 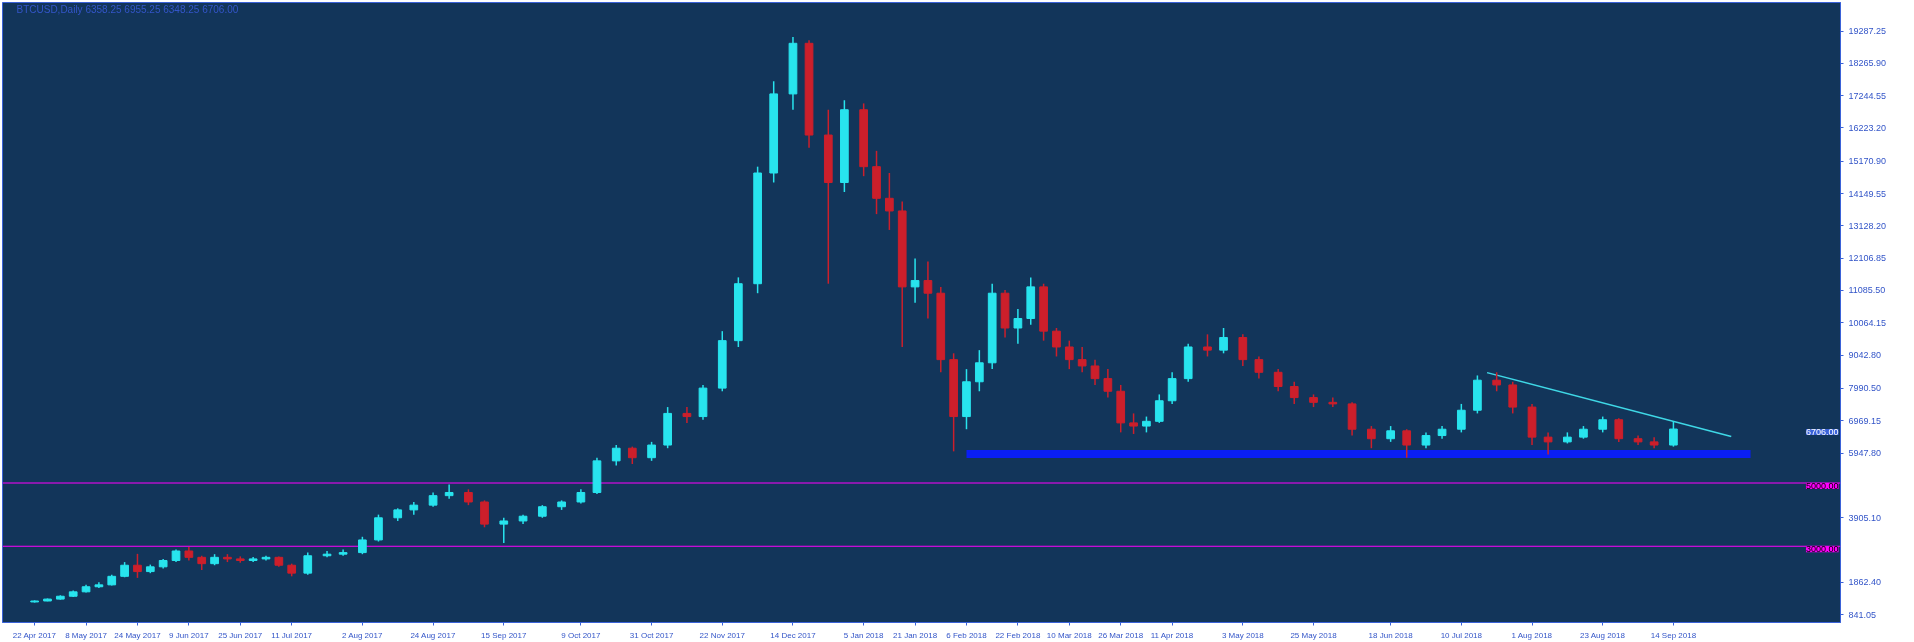 I want to click on y-tick-label: 12106.85, so click(x=1867, y=258).